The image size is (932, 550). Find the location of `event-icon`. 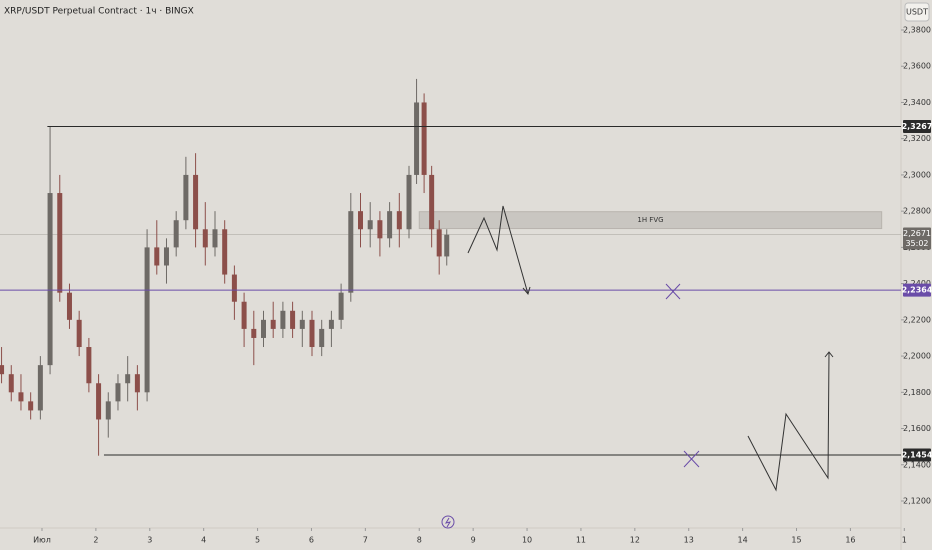

event-icon is located at coordinates (448, 522).